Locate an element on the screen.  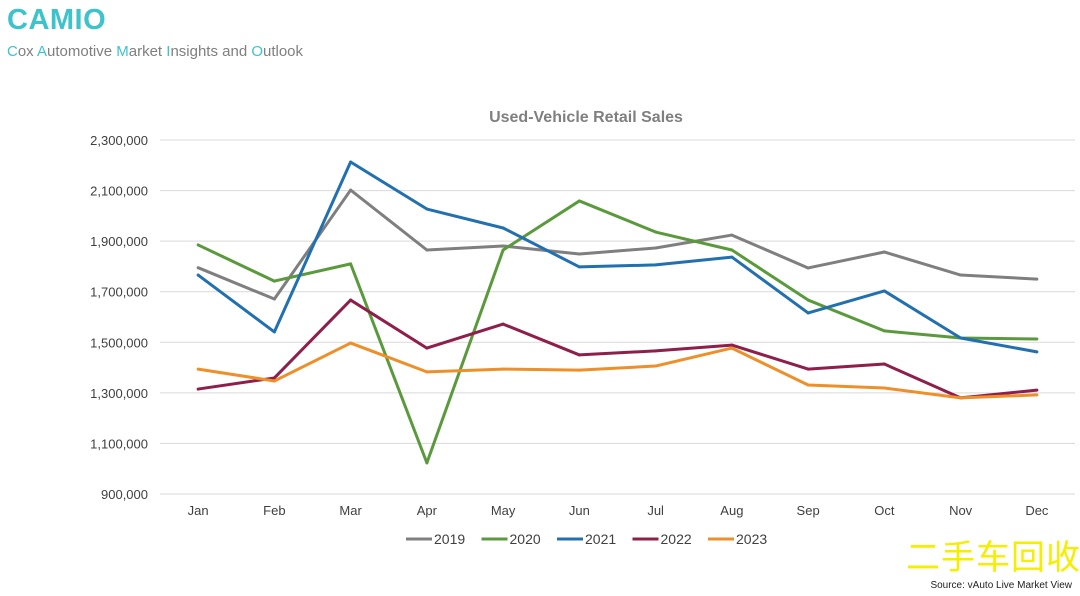
y-tick-label: 1,300,000 is located at coordinates (119, 393).